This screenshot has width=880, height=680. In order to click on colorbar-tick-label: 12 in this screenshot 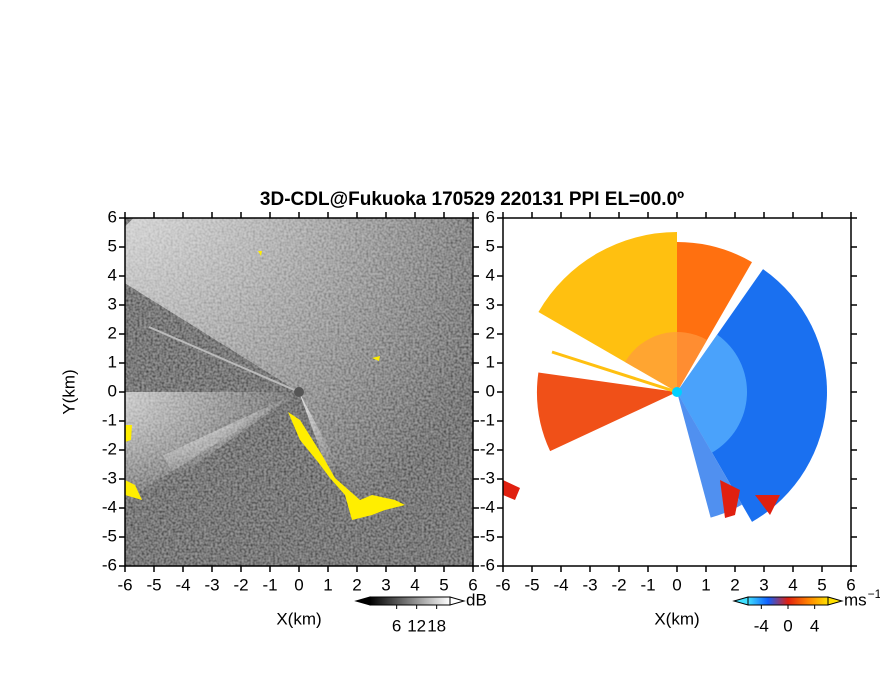, I will do `click(416, 625)`.